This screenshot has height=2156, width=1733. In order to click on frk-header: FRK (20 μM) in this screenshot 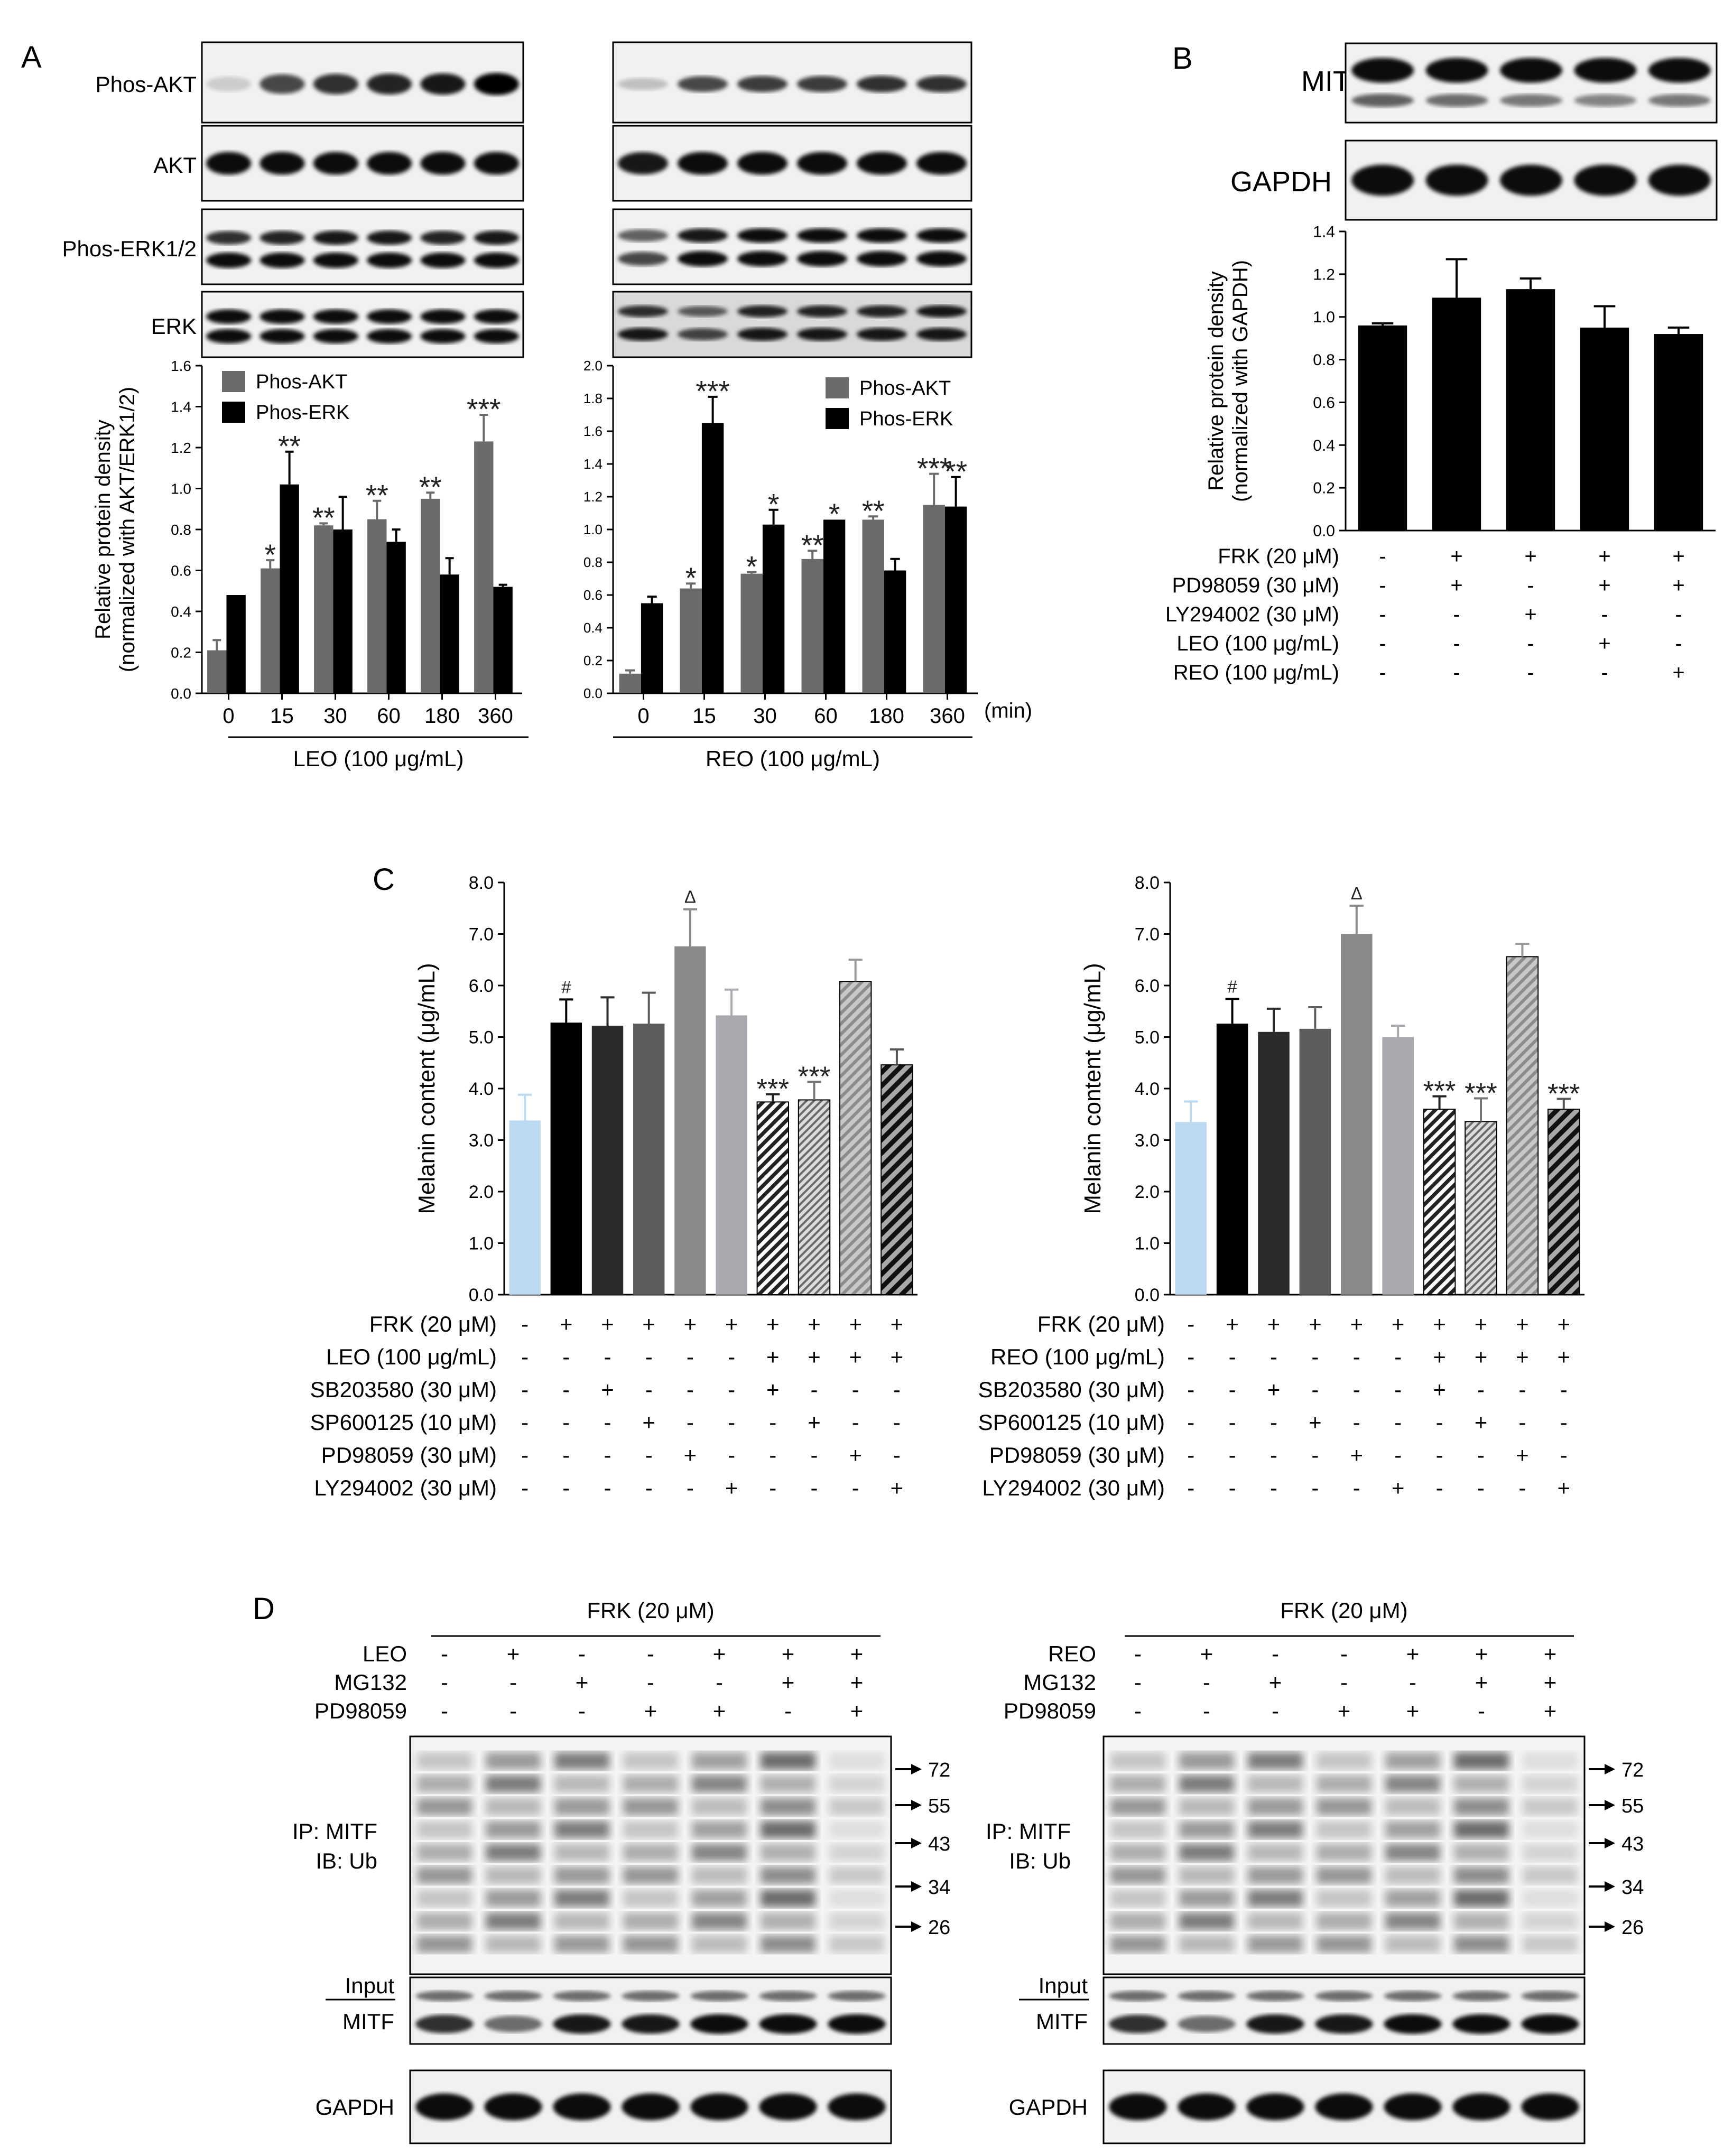, I will do `click(1343, 1610)`.